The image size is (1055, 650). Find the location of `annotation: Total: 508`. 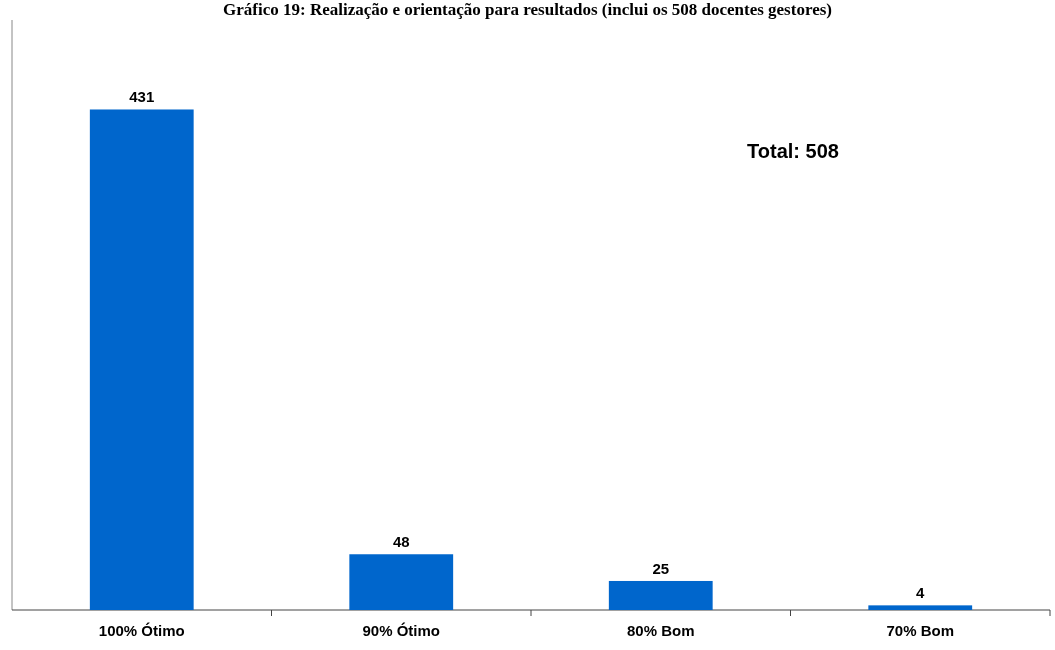

annotation: Total: 508 is located at coordinates (793, 151).